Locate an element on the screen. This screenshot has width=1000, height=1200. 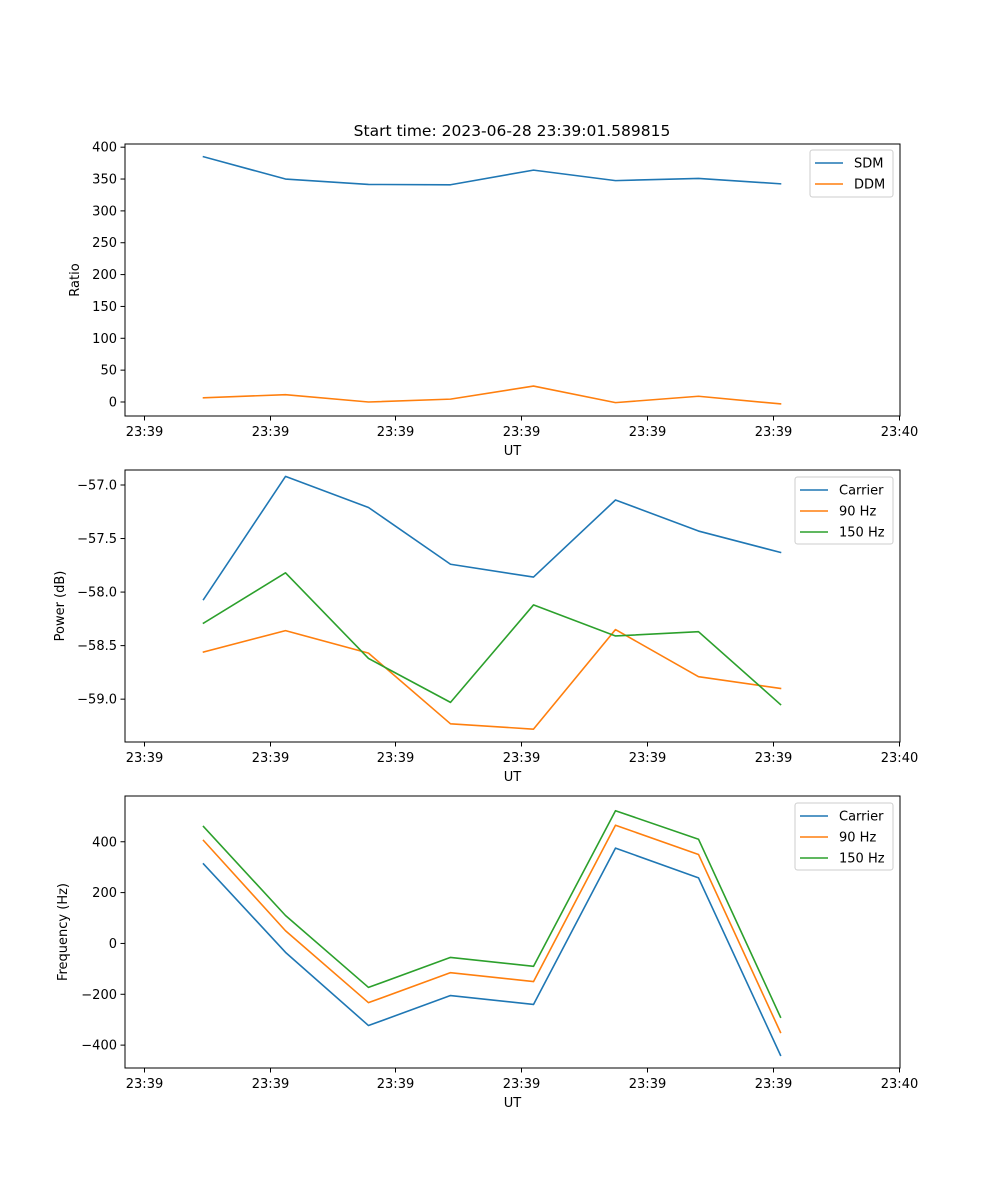
power-legend: Carrier 90 Hz 150 Hz is located at coordinates (844, 510).